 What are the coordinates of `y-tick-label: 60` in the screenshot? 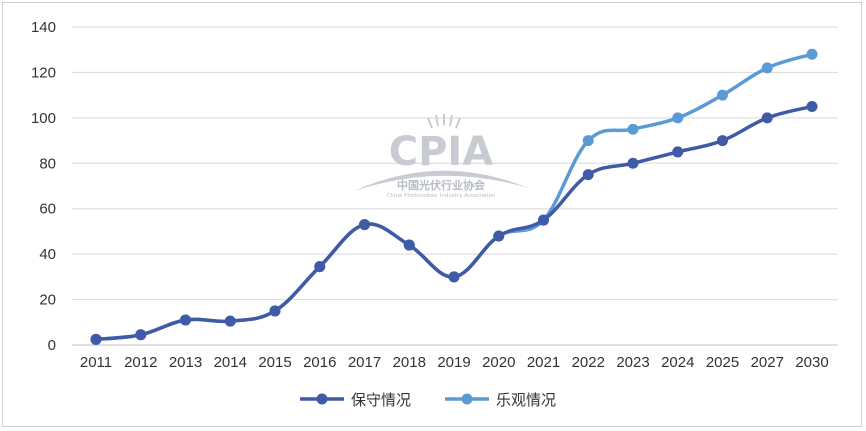 It's located at (47, 209).